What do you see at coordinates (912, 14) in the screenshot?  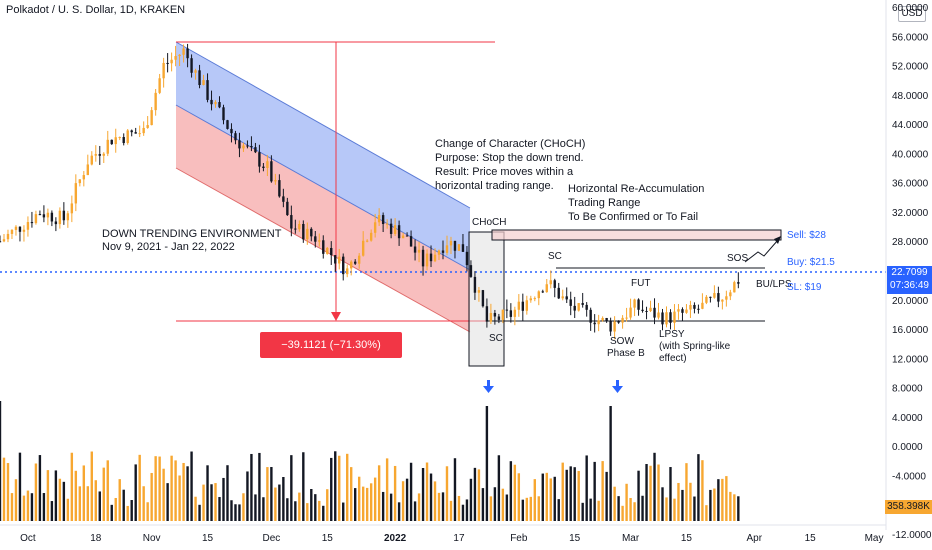 I see `currency-selector: USD` at bounding box center [912, 14].